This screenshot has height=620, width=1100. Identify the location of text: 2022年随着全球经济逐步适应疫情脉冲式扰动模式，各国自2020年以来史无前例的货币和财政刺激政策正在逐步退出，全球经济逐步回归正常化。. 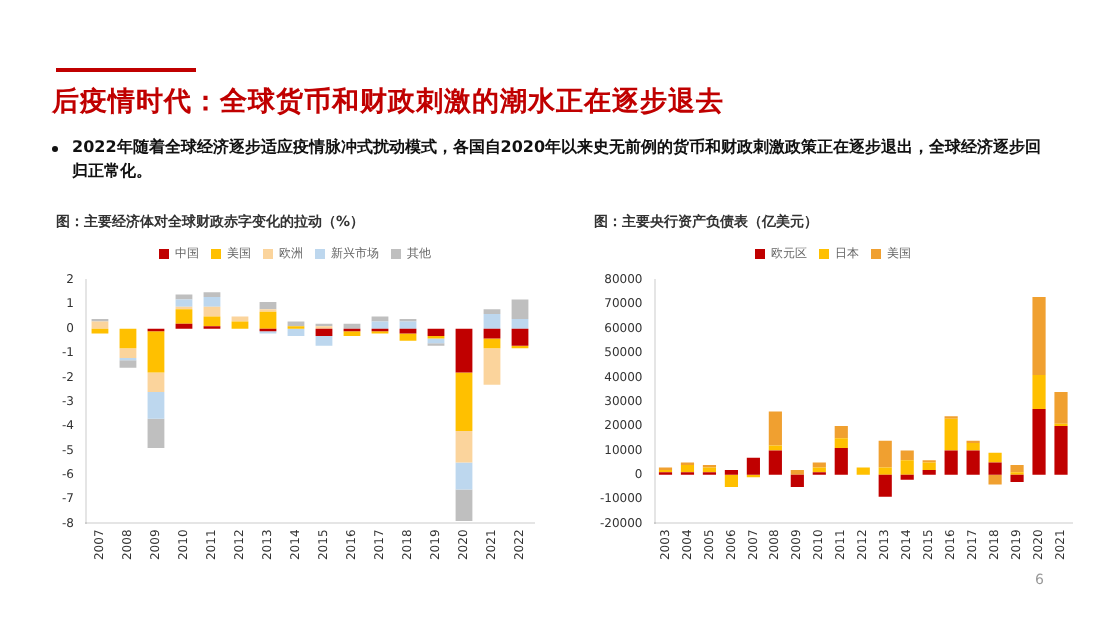
(557, 159).